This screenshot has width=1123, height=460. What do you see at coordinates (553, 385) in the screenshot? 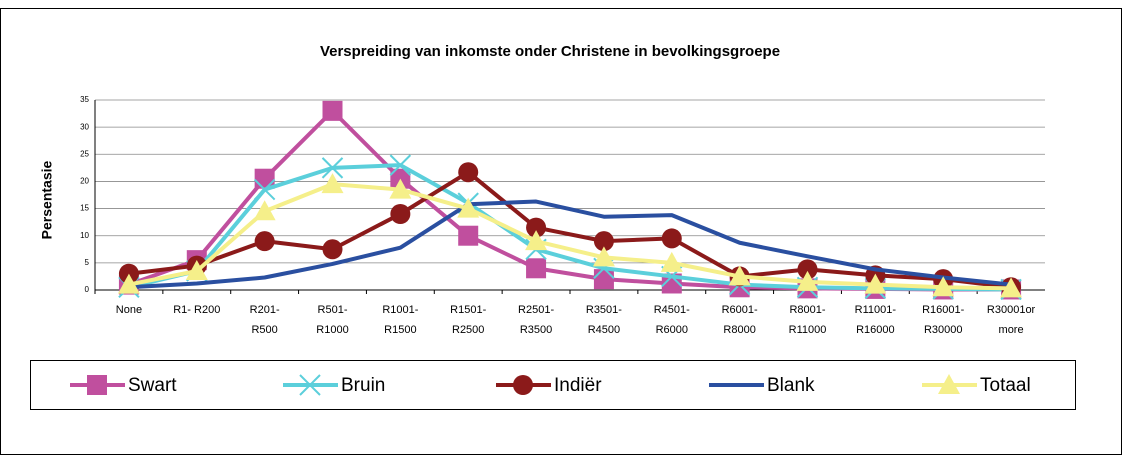
I see `legend-box` at bounding box center [553, 385].